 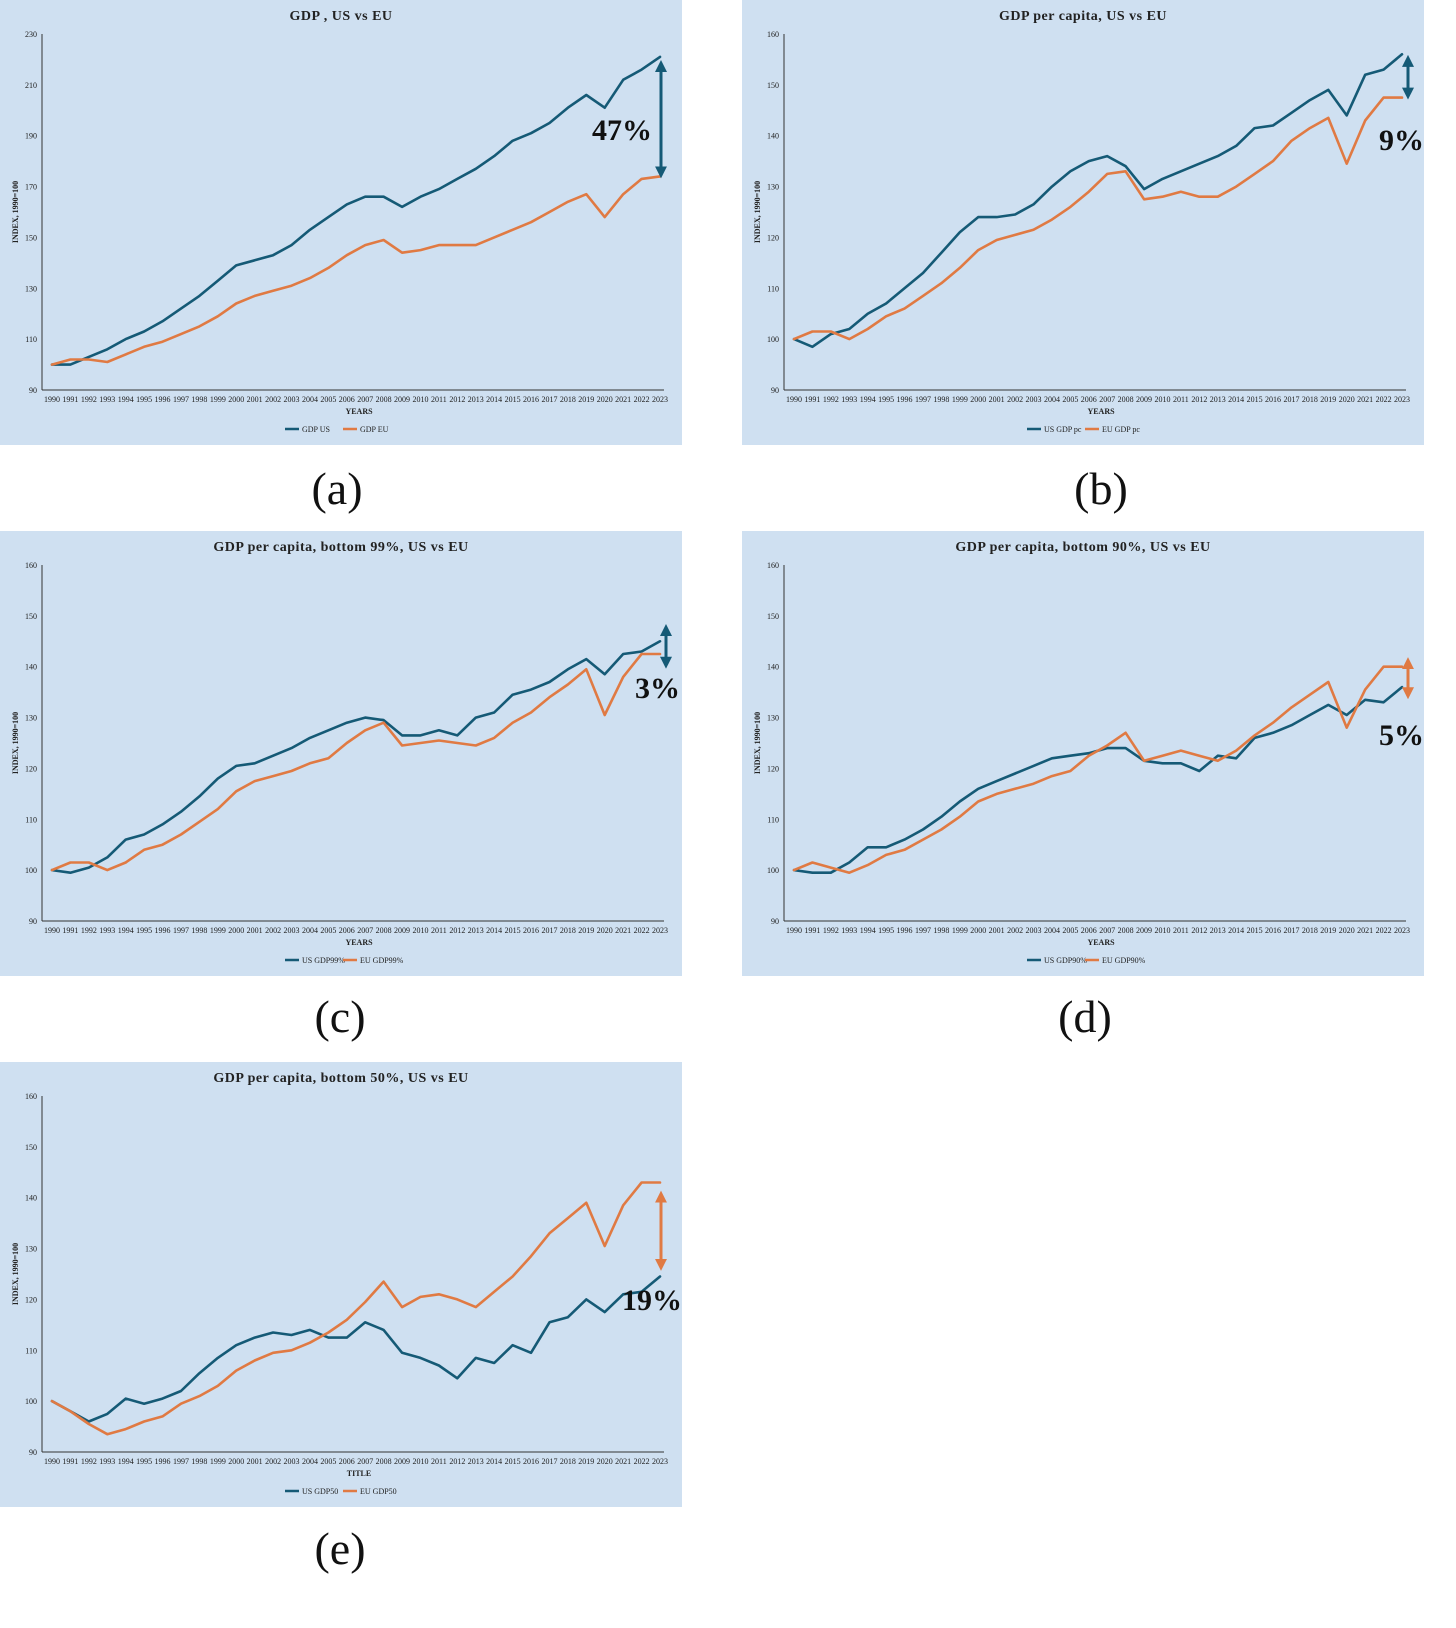 I want to click on gap-label: 47%, so click(x=622, y=130).